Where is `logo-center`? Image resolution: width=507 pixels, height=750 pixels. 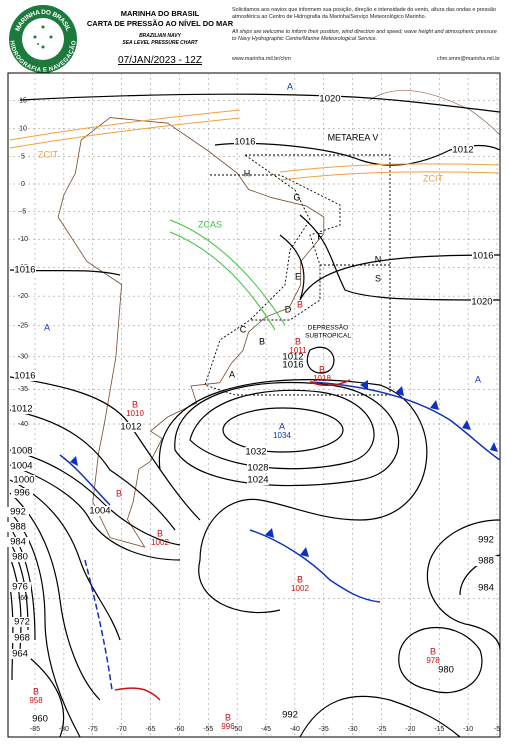 logo-center is located at coordinates (43, 39).